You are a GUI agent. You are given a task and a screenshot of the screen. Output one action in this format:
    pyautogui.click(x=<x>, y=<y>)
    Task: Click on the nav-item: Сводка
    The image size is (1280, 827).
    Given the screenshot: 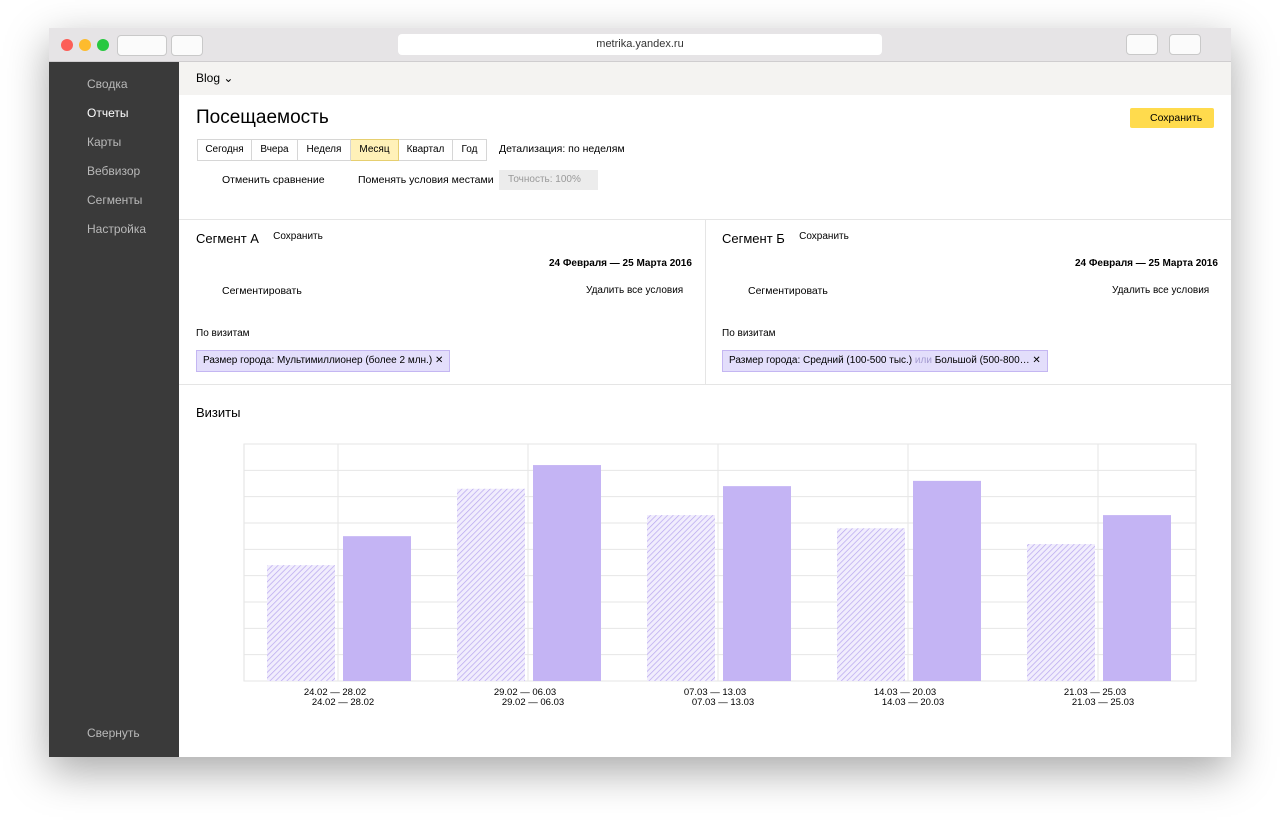 What is the action you would take?
    pyautogui.click(x=107, y=84)
    